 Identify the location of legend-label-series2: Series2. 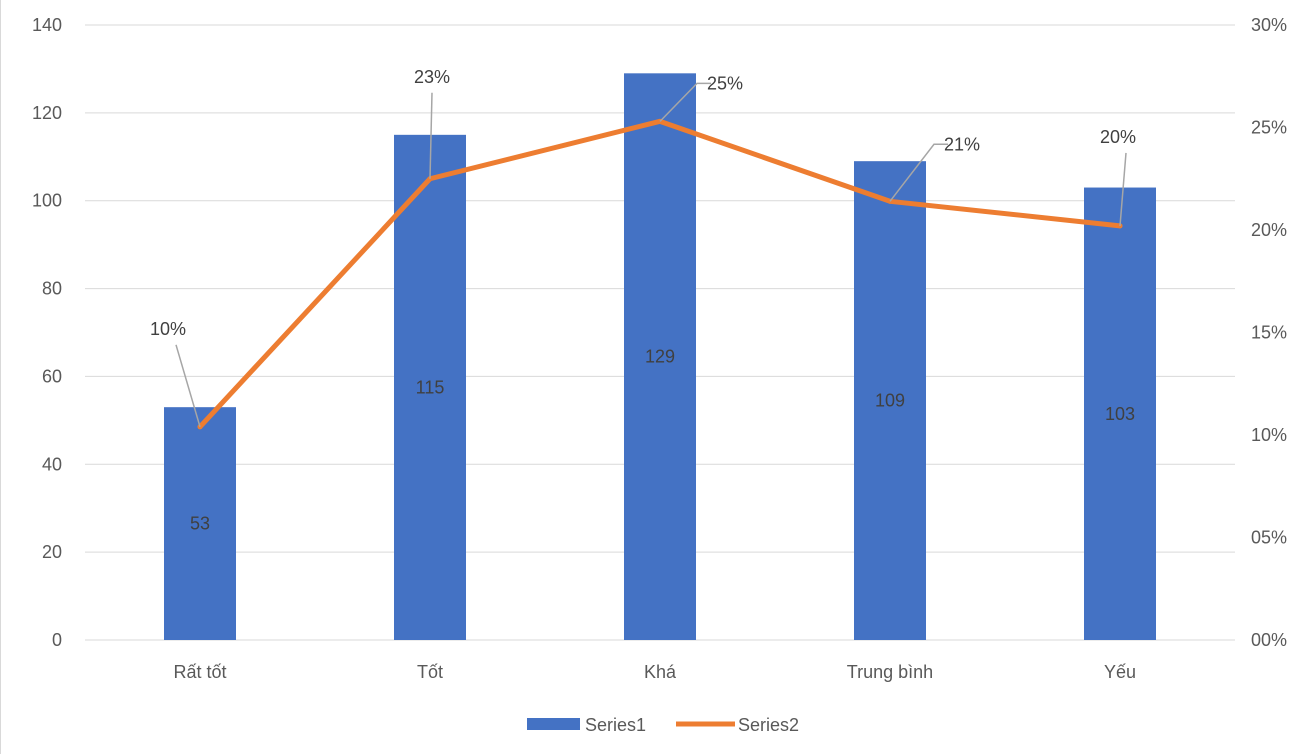
(768, 725).